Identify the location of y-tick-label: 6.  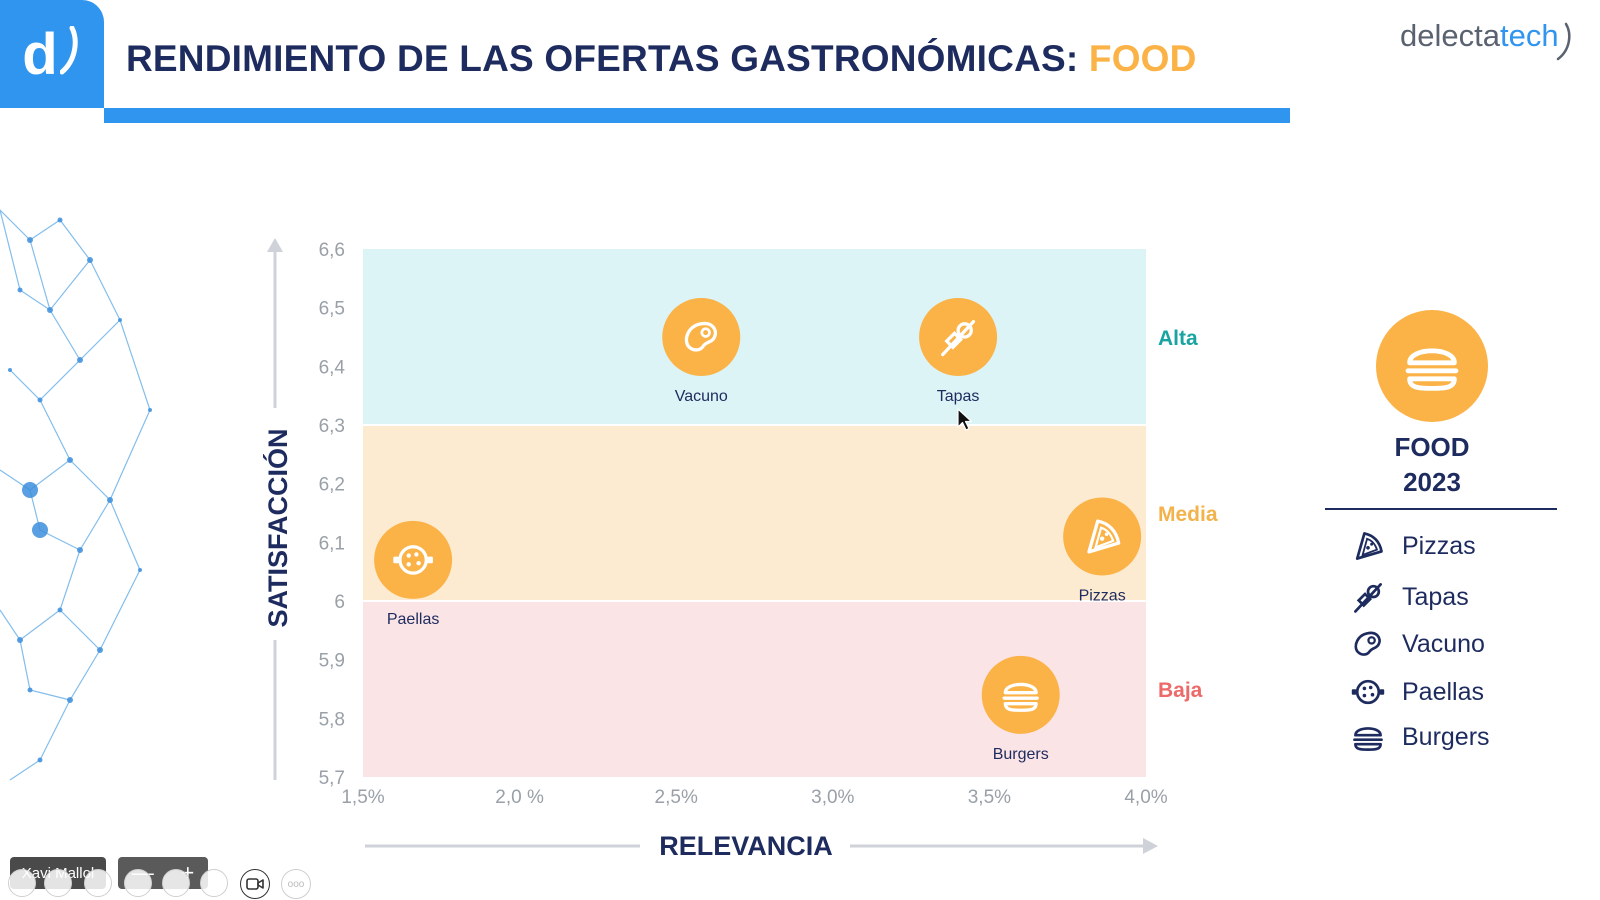
(339, 602).